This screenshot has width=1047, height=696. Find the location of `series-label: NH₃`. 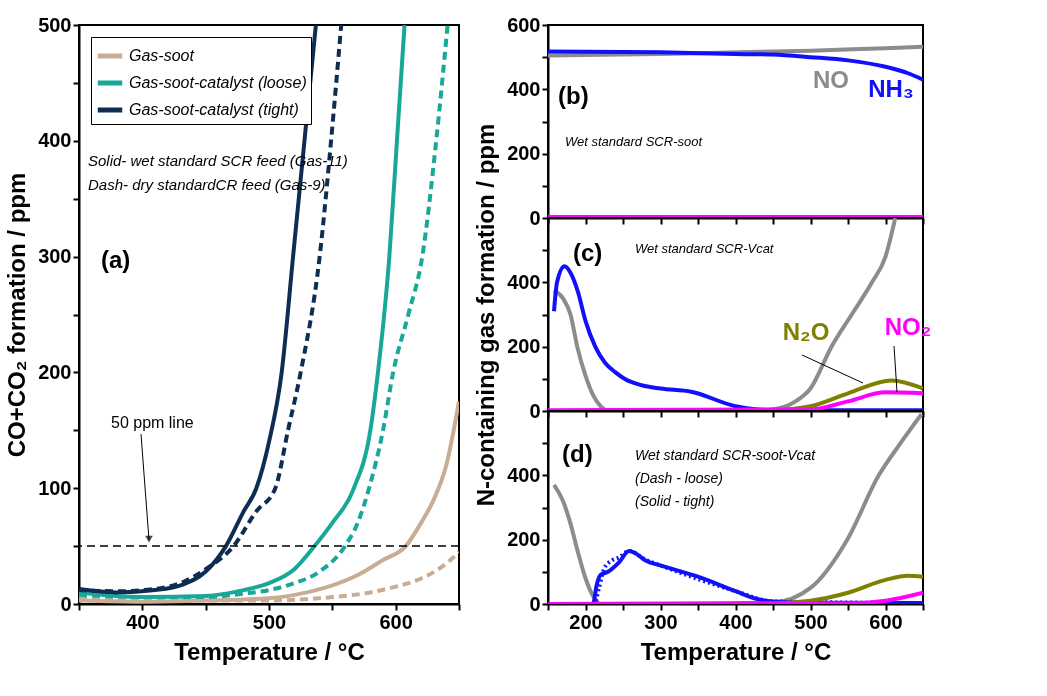

series-label: NH₃ is located at coordinates (891, 88).